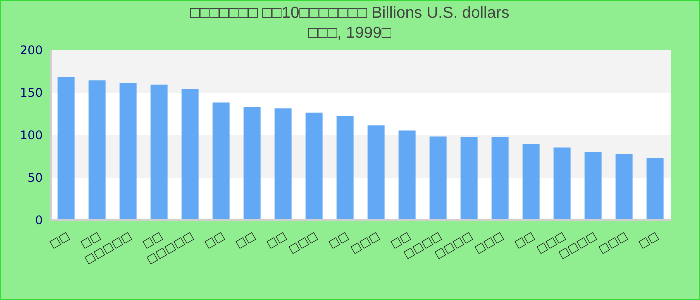 The width and height of the screenshot is (700, 300). I want to click on y-tick-label: 200, so click(31, 50).